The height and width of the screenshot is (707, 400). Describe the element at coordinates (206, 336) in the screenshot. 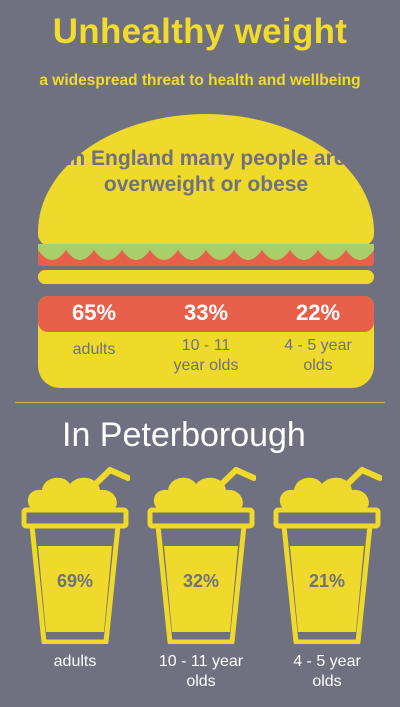

I see `england-stat-10-11: 33% 10 - 11 year olds` at that location.